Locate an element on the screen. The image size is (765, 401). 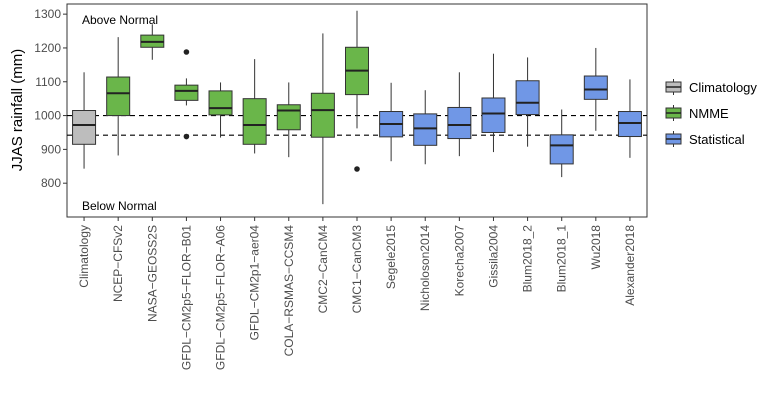
x-tick-label: GFDL−CM2p5−FLOR−A06 is located at coordinates (221, 297).